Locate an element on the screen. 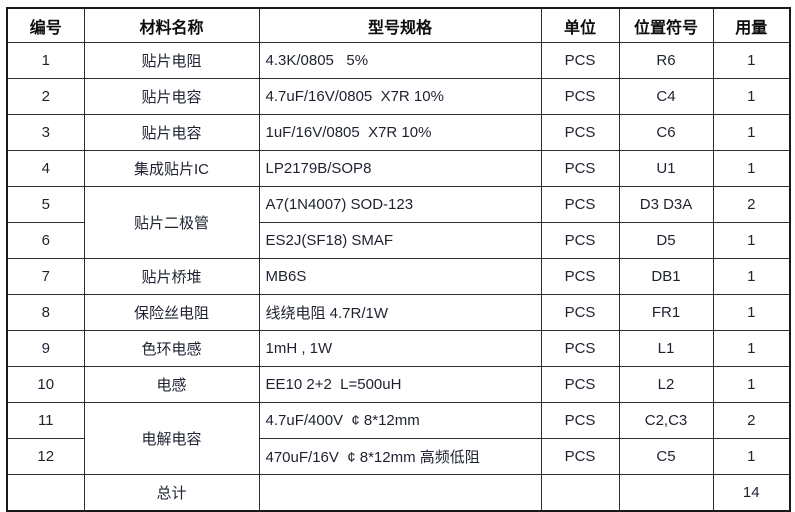  cell-material-name: 保险丝电阻 is located at coordinates (171, 312).